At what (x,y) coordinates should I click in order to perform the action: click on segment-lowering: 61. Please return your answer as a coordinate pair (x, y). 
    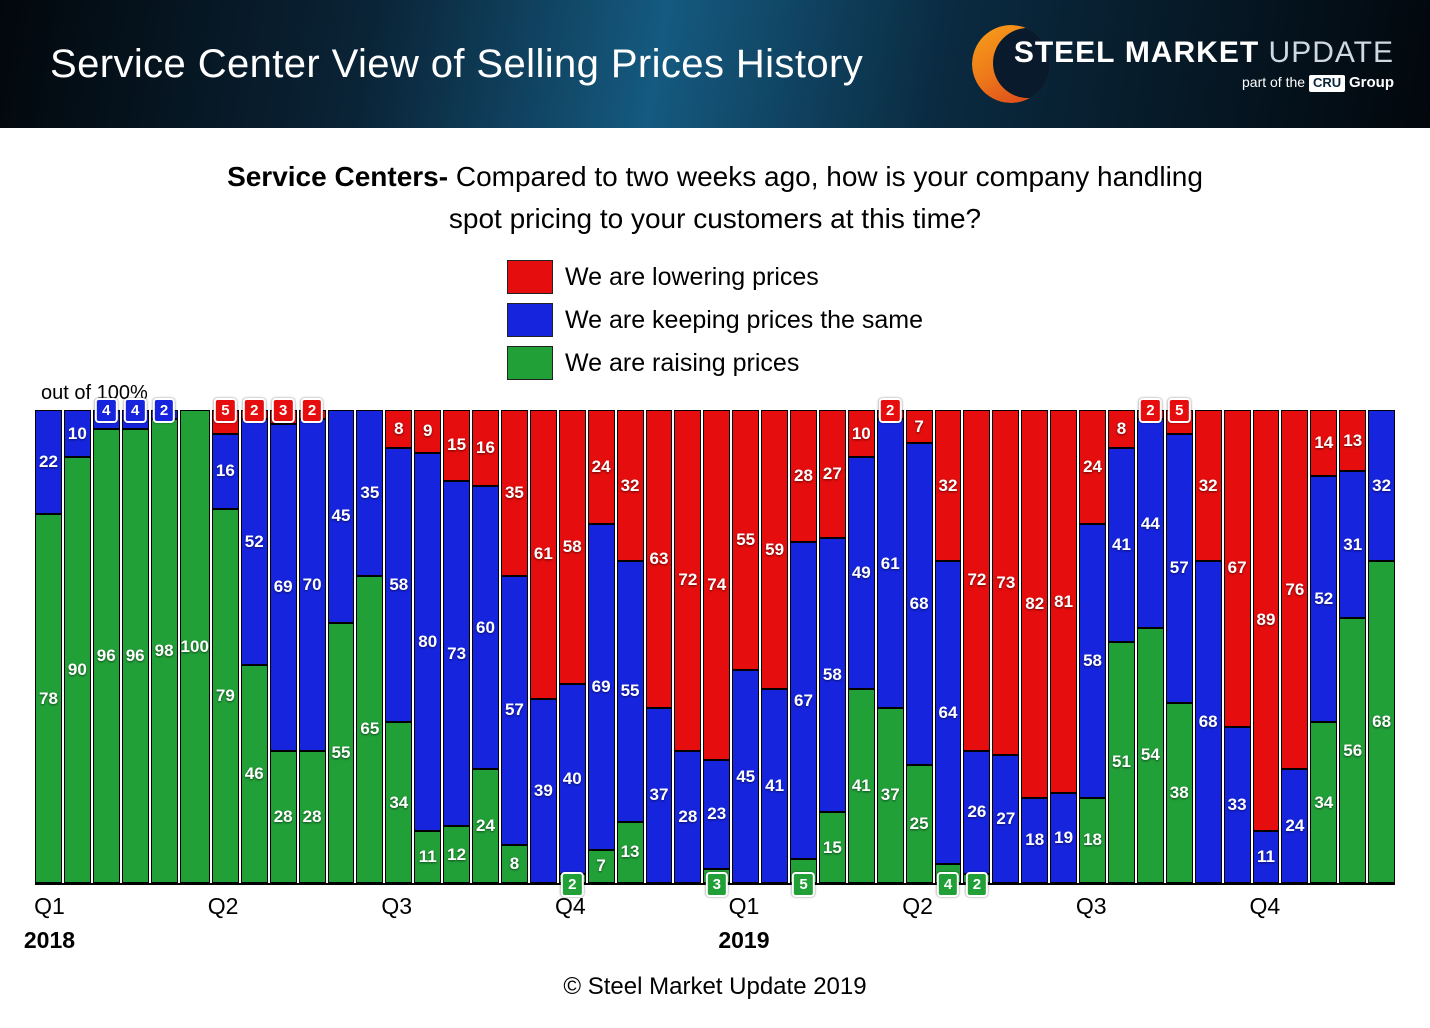
    Looking at the image, I should click on (543, 554).